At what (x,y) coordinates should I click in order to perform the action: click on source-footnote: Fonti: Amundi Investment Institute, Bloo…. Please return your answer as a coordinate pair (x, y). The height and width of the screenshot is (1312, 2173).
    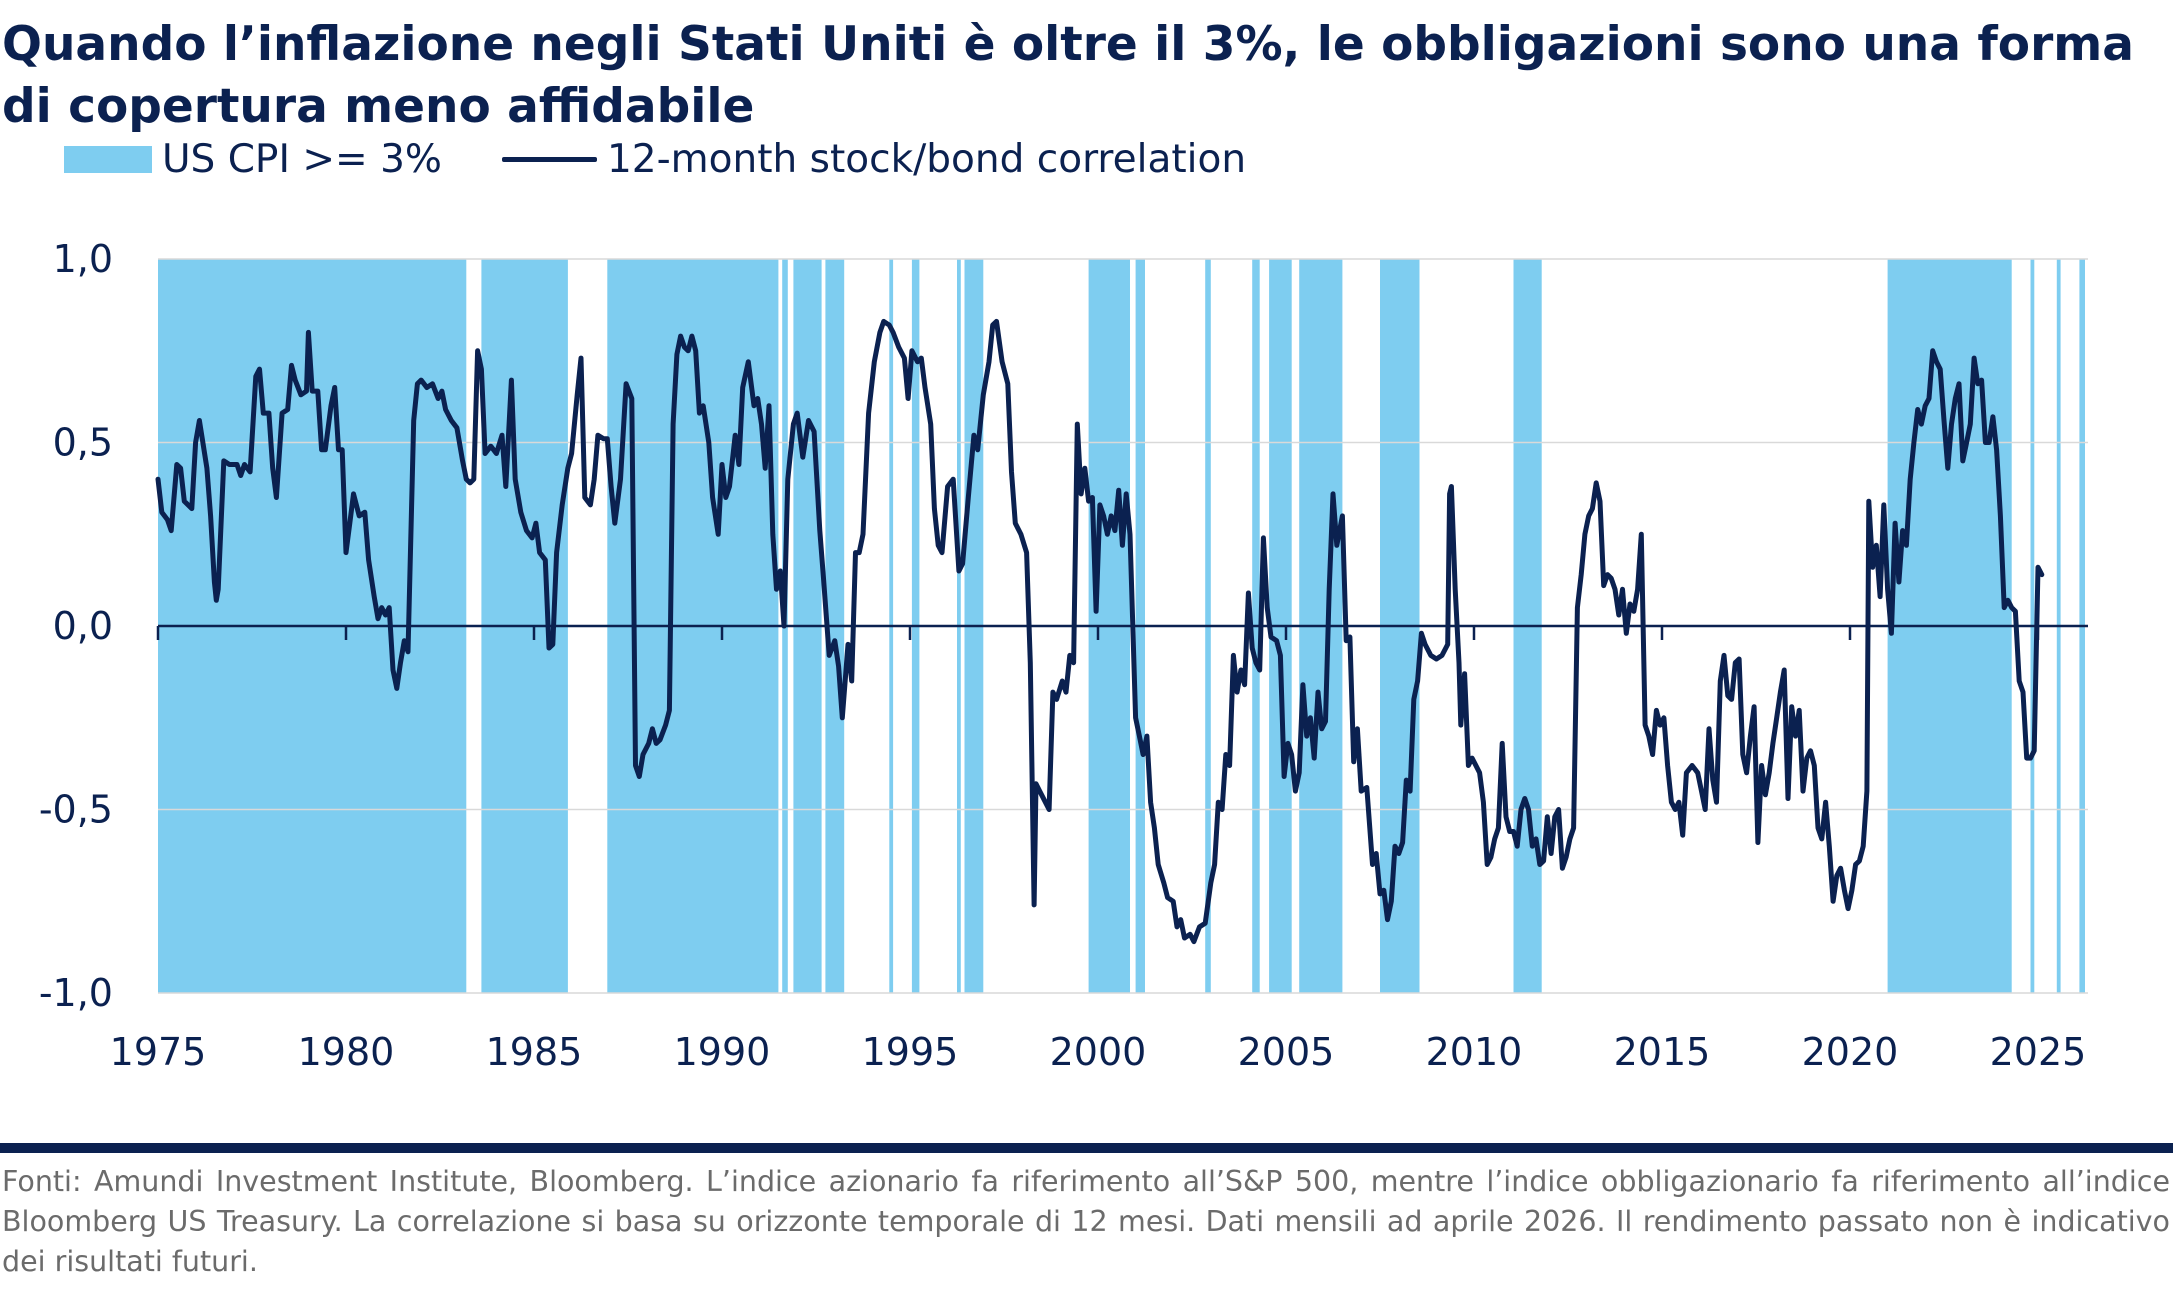
    Looking at the image, I should click on (1086, 1221).